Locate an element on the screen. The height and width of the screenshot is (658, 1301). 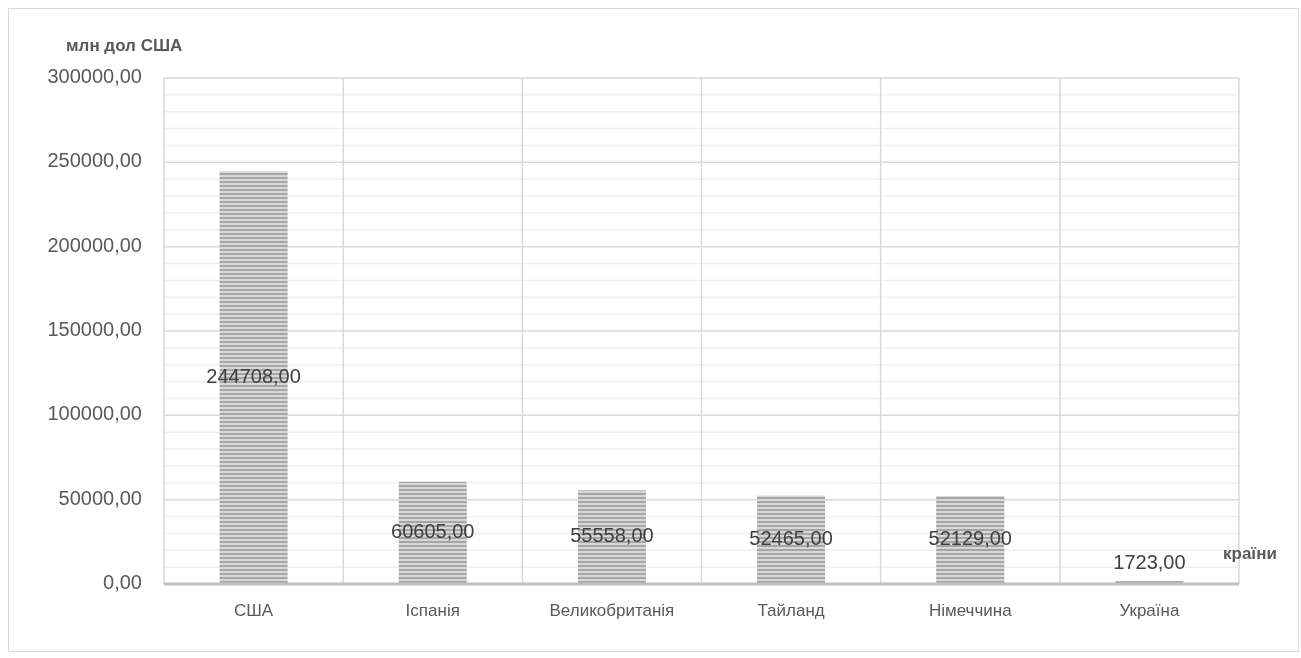
x-tick-label: Тайланд is located at coordinates (791, 611).